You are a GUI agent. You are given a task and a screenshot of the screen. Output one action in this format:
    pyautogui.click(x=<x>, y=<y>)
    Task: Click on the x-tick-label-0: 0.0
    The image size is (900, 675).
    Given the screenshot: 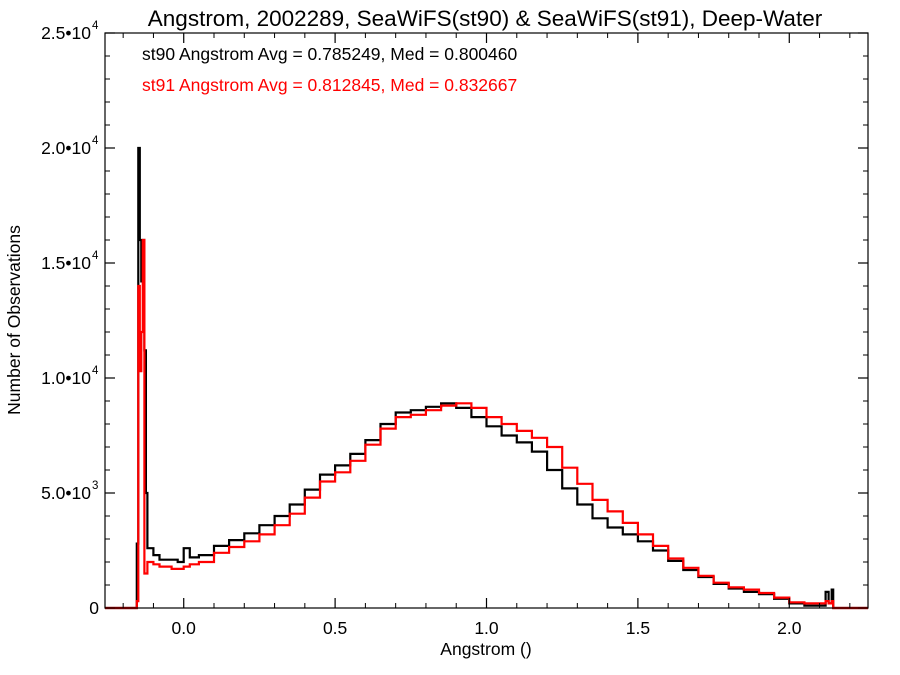 What is the action you would take?
    pyautogui.click(x=184, y=628)
    